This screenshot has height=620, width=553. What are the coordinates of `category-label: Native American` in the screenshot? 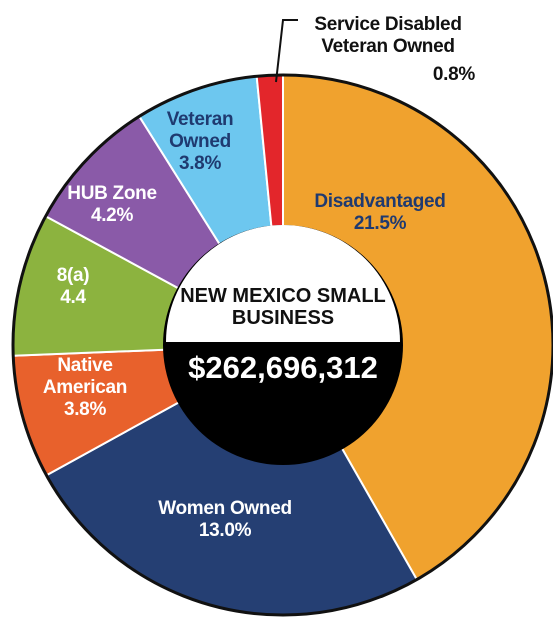 It's located at (85, 376).